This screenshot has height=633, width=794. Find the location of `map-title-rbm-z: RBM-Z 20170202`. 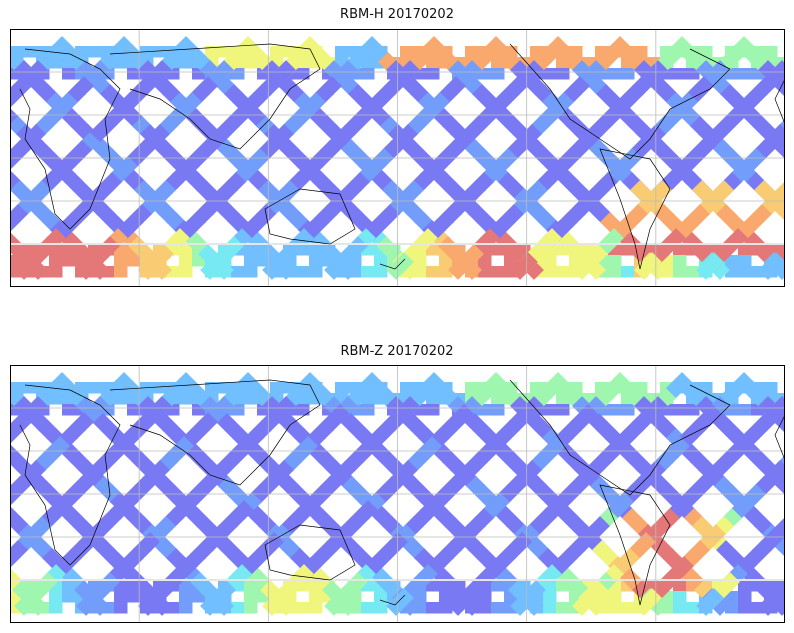

map-title-rbm-z: RBM-Z 20170202 is located at coordinates (397, 351).